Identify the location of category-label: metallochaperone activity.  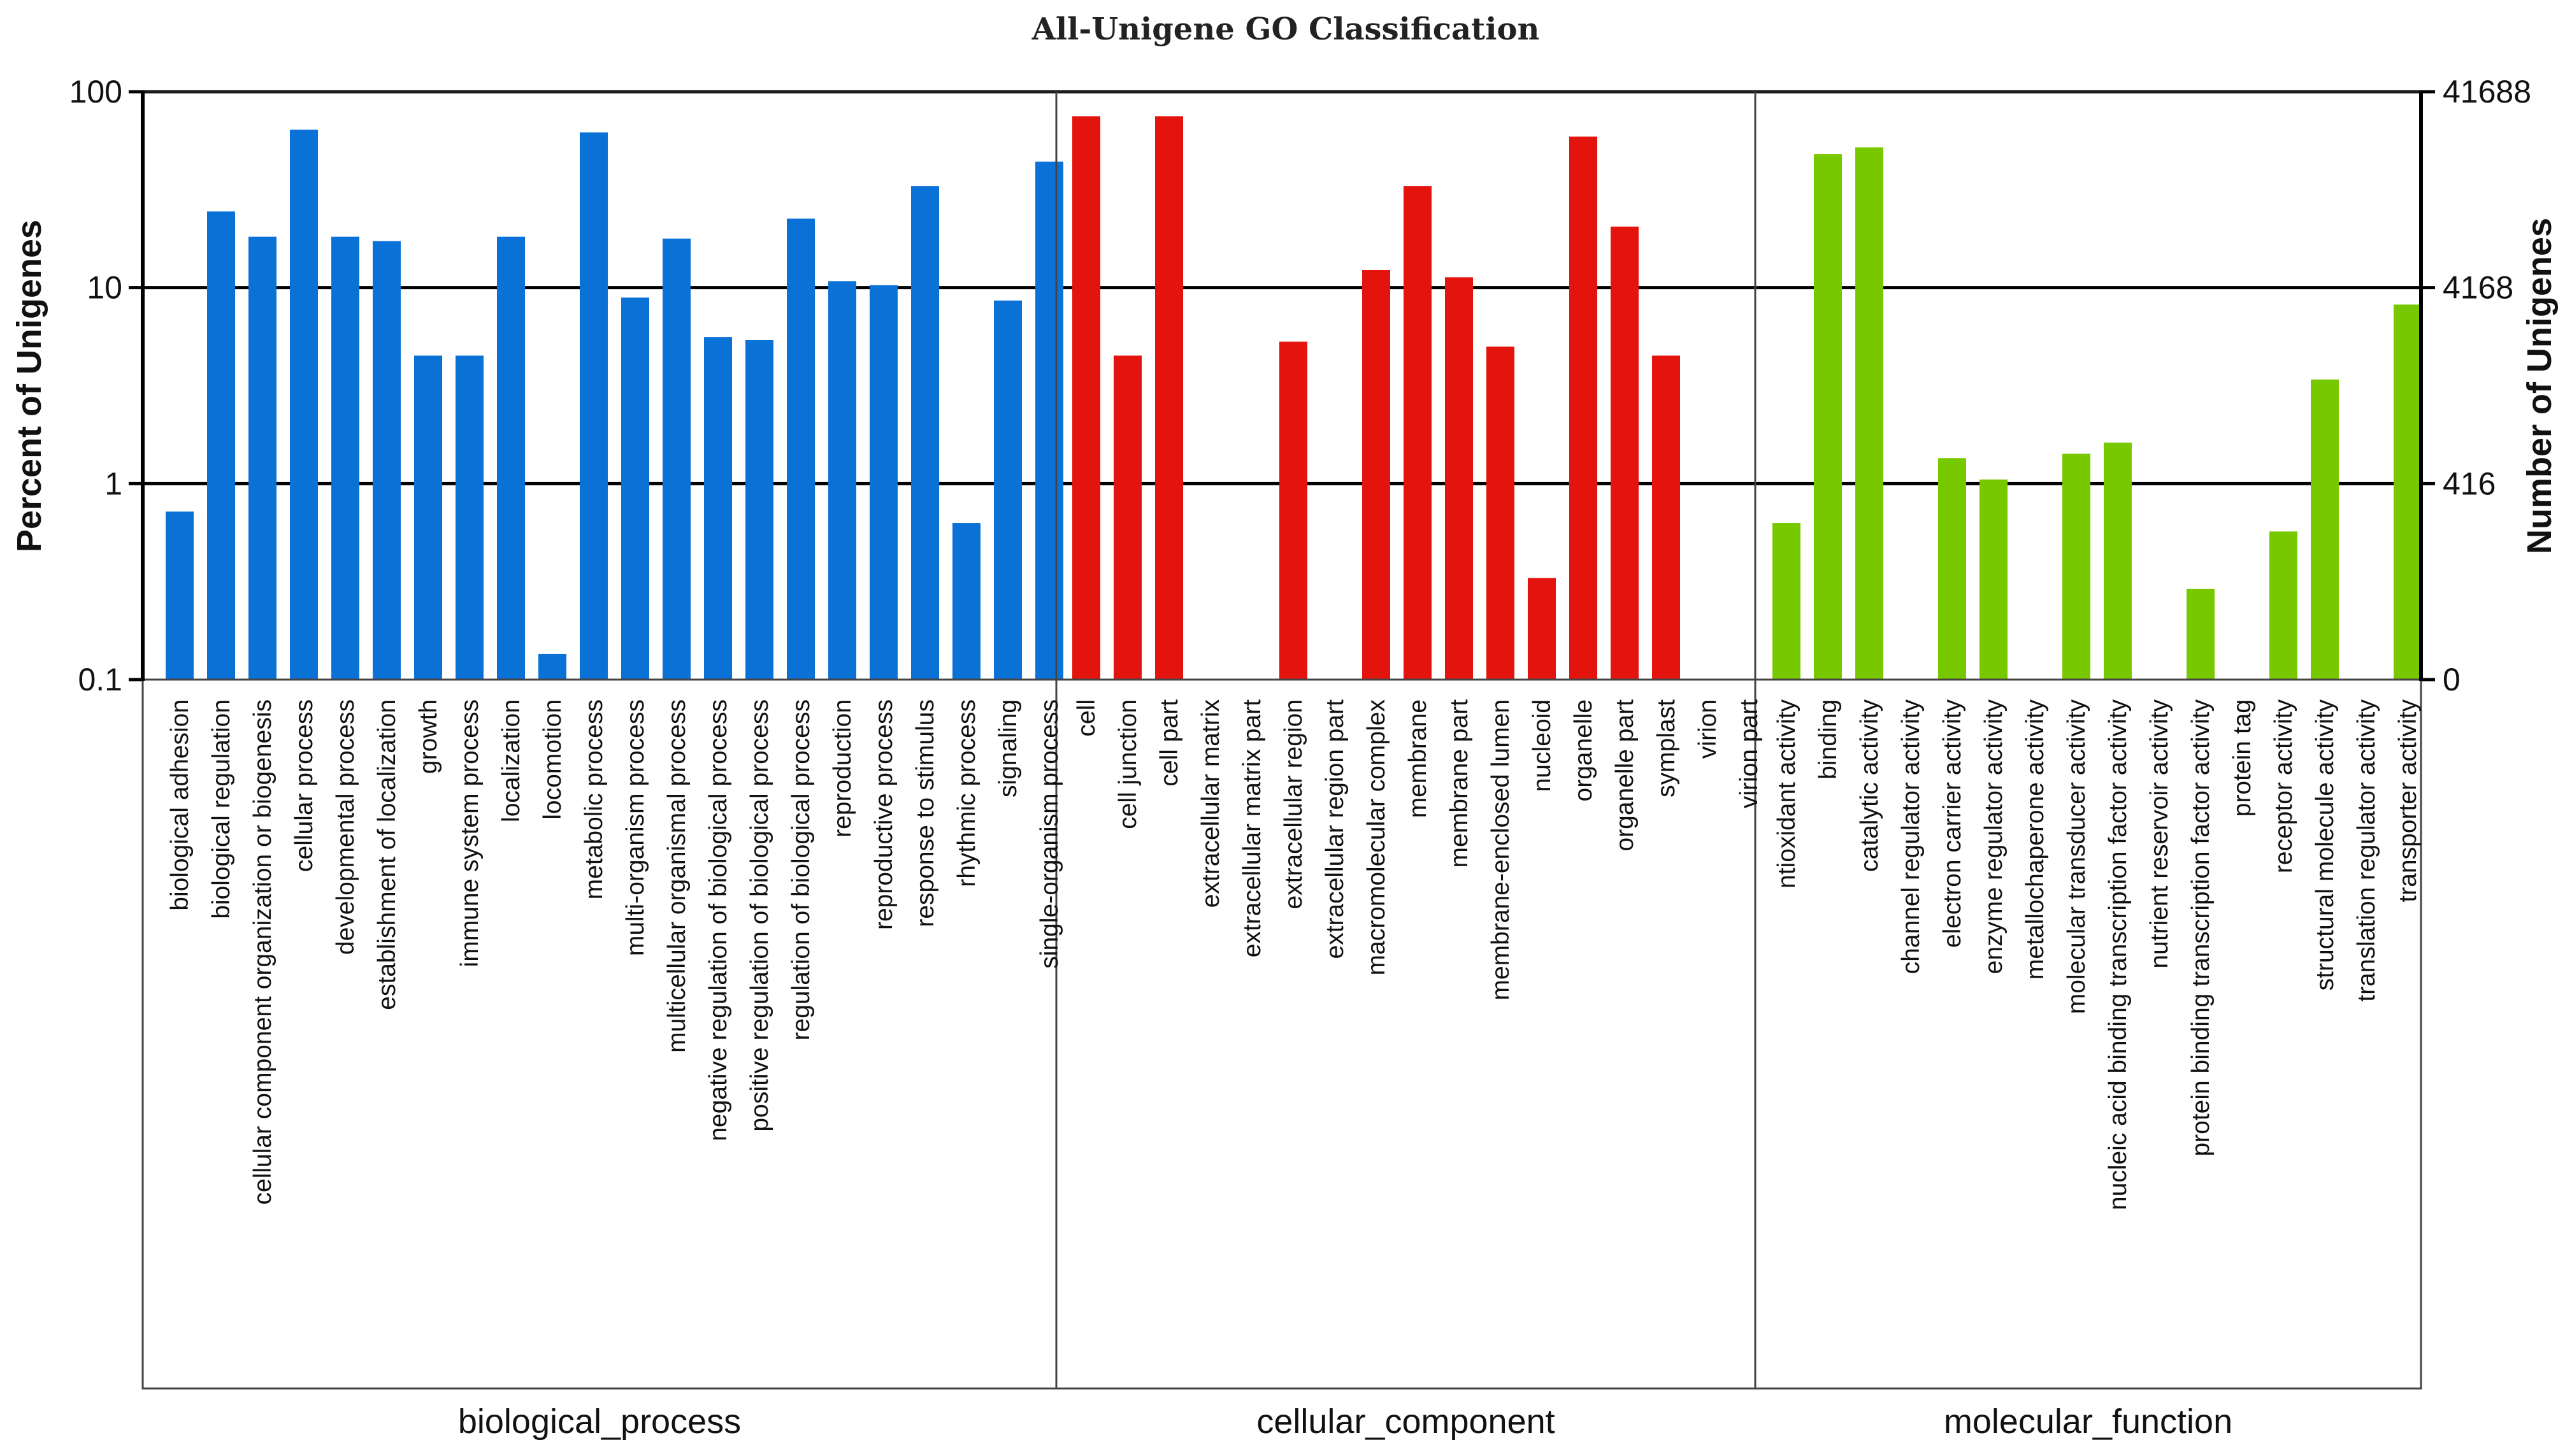
(2035, 839).